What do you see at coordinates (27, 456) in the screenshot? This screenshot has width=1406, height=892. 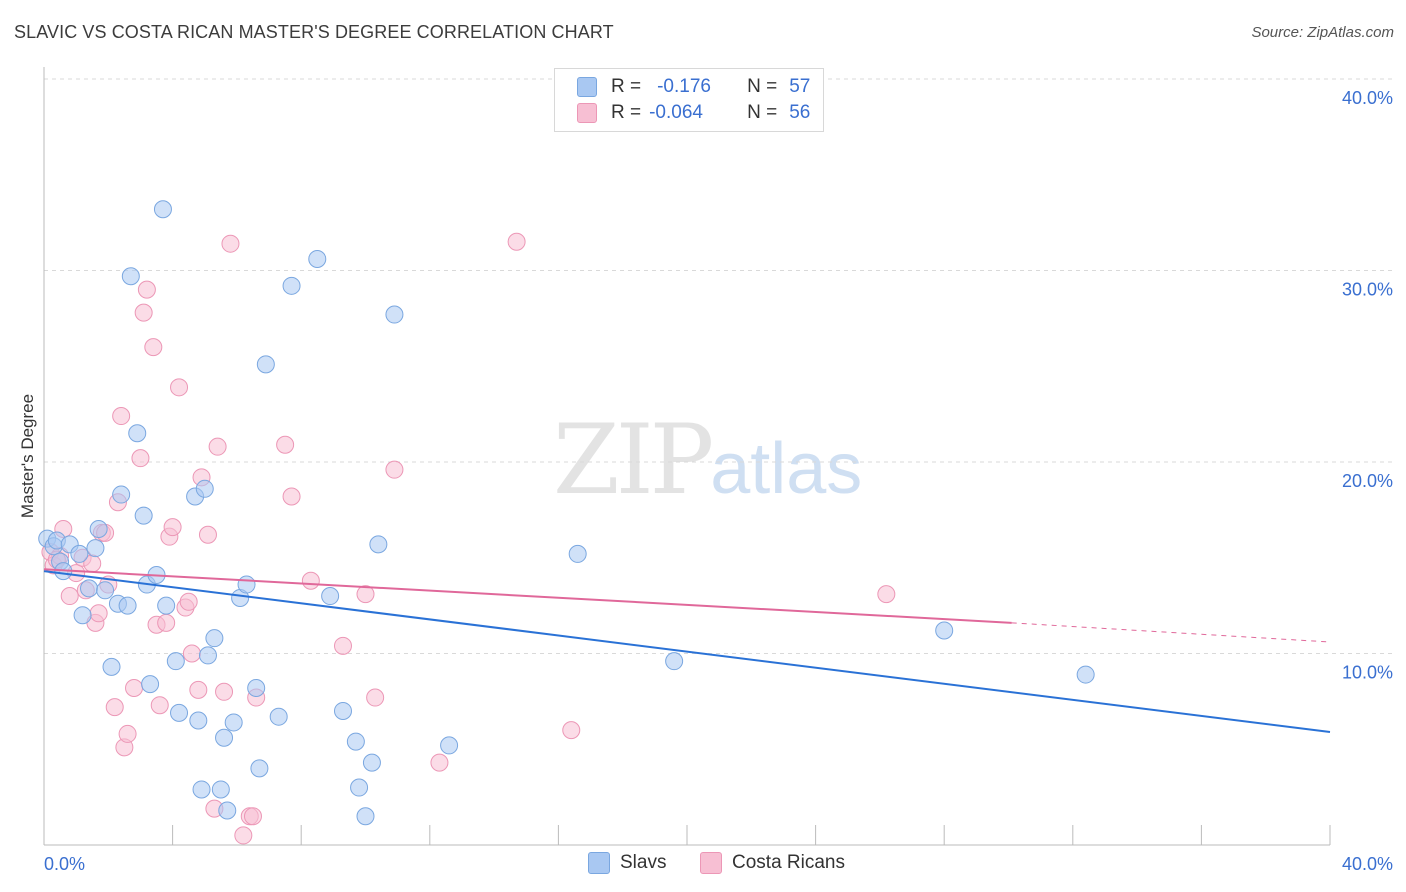 I see `y-axis-label: Master's Degree` at bounding box center [27, 456].